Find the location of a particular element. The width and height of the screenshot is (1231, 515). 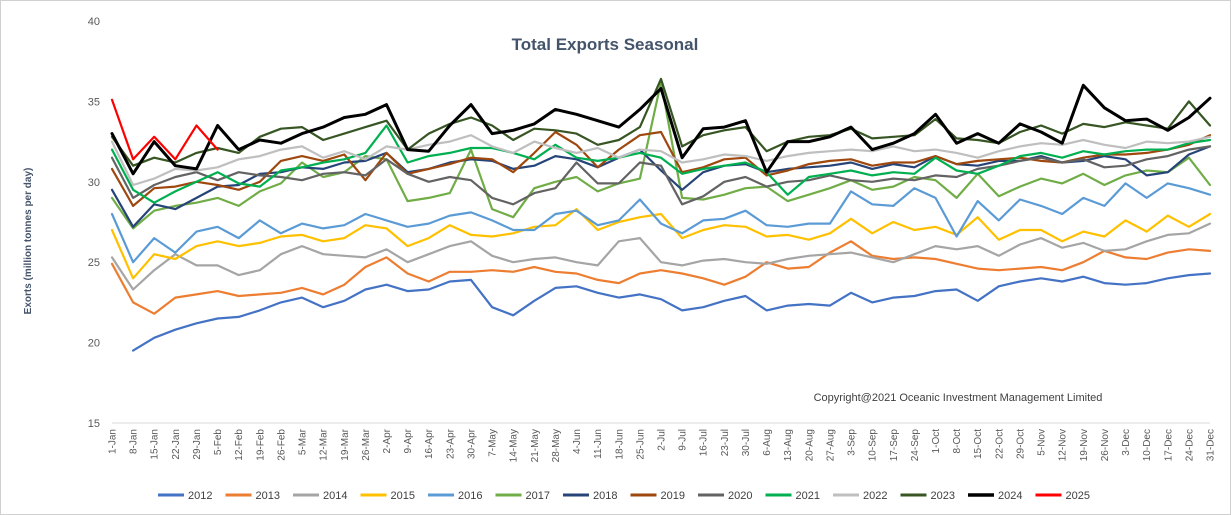

x-tick-label: 30-Jul is located at coordinates (746, 442).